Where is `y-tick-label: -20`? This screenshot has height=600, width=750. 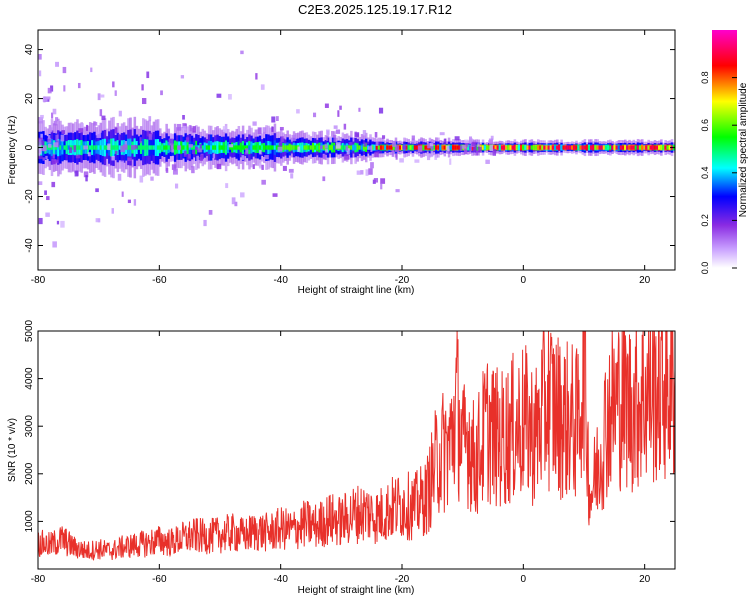 y-tick-label: -20 is located at coordinates (29, 196).